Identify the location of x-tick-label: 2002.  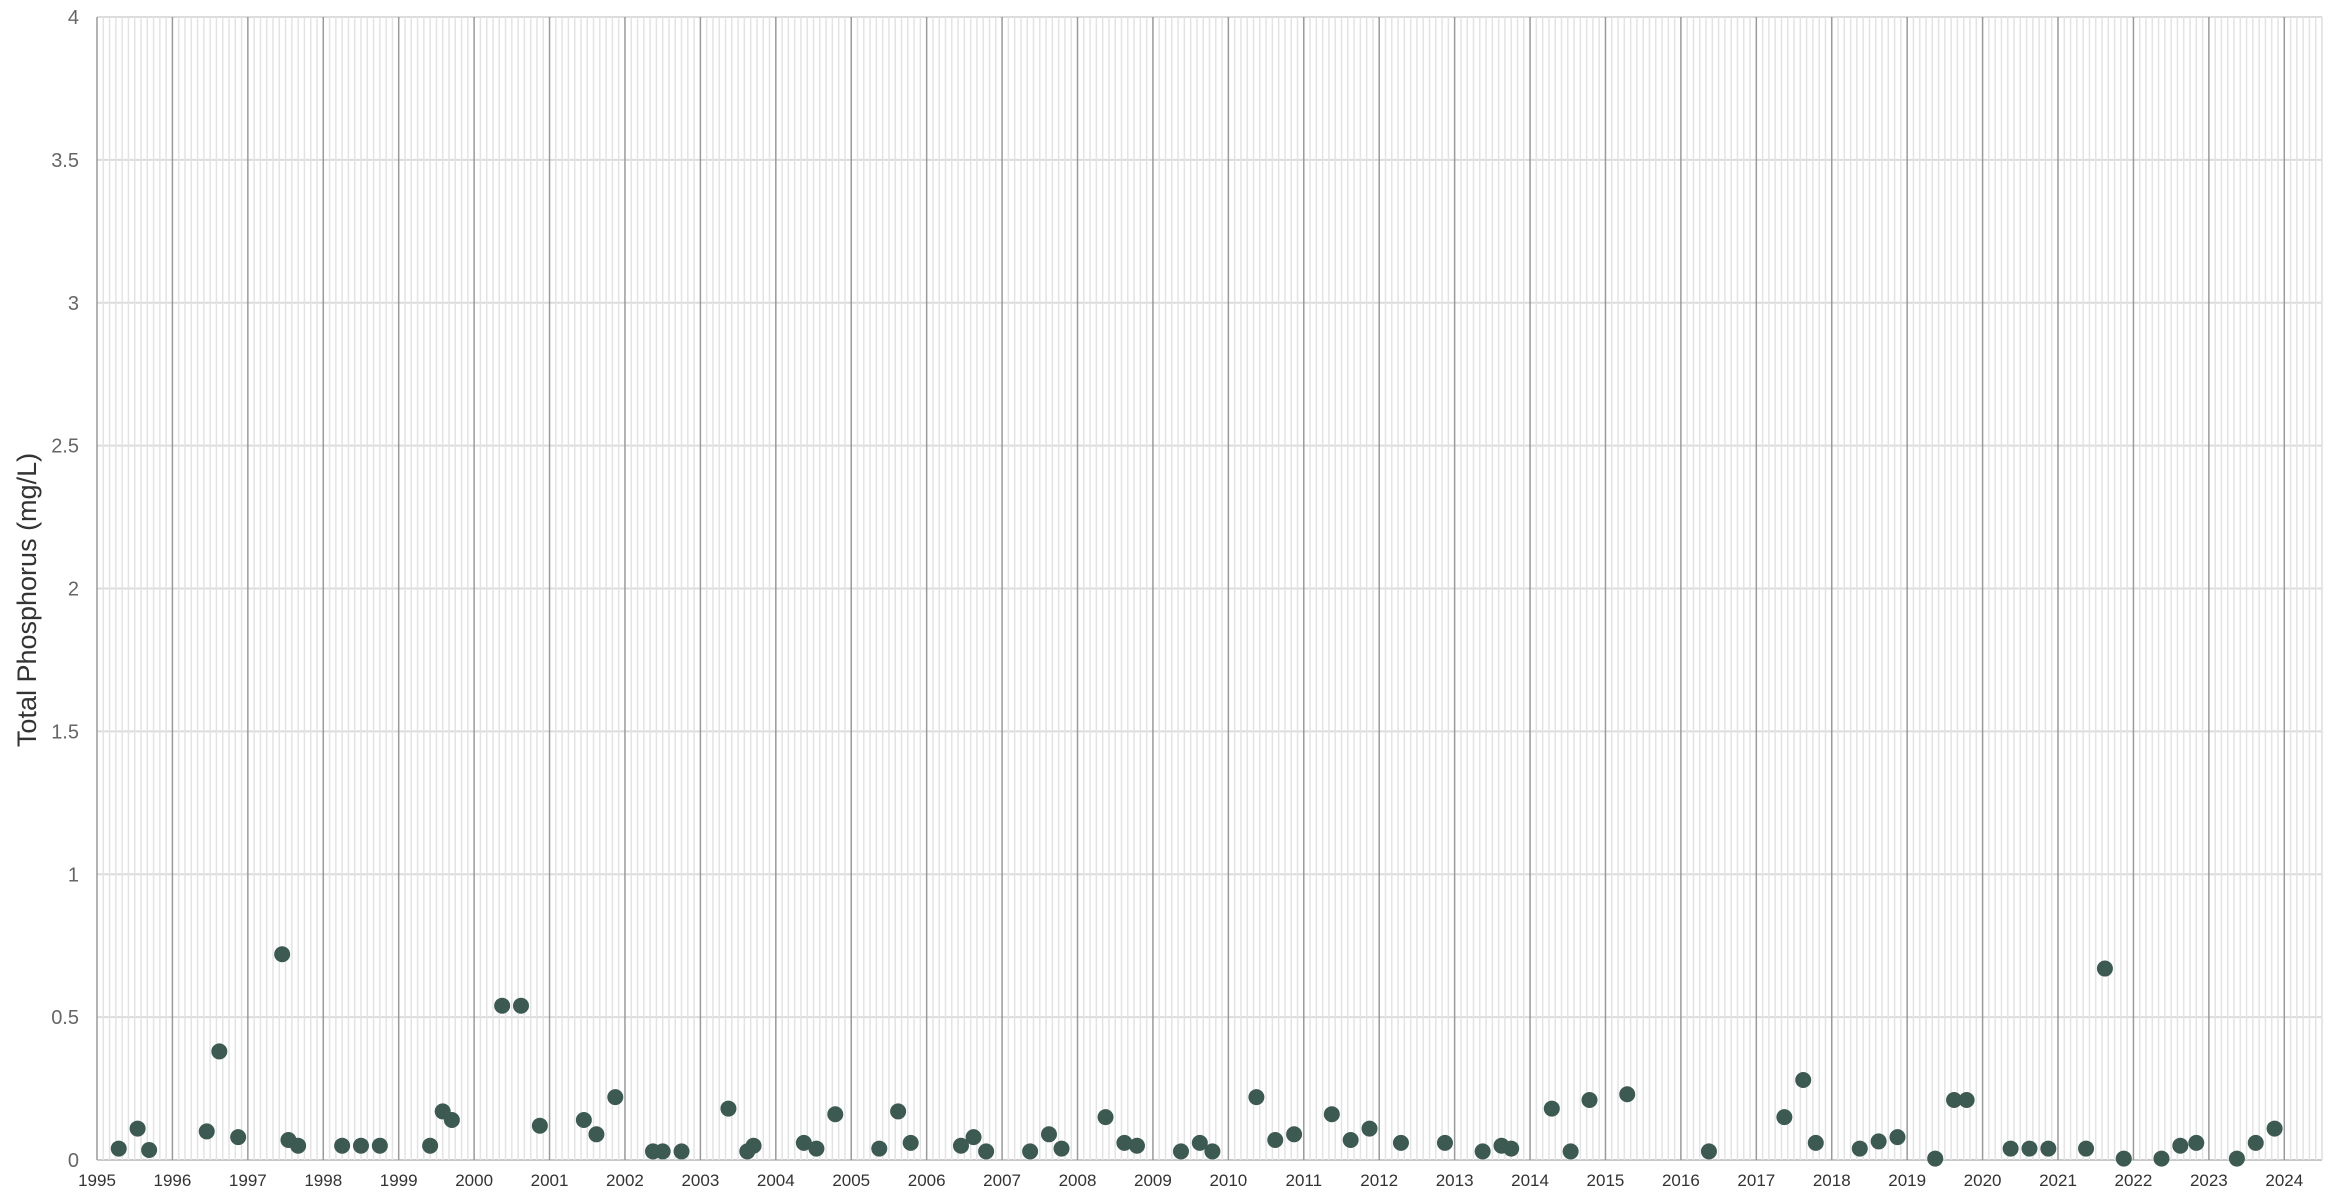
(625, 1180).